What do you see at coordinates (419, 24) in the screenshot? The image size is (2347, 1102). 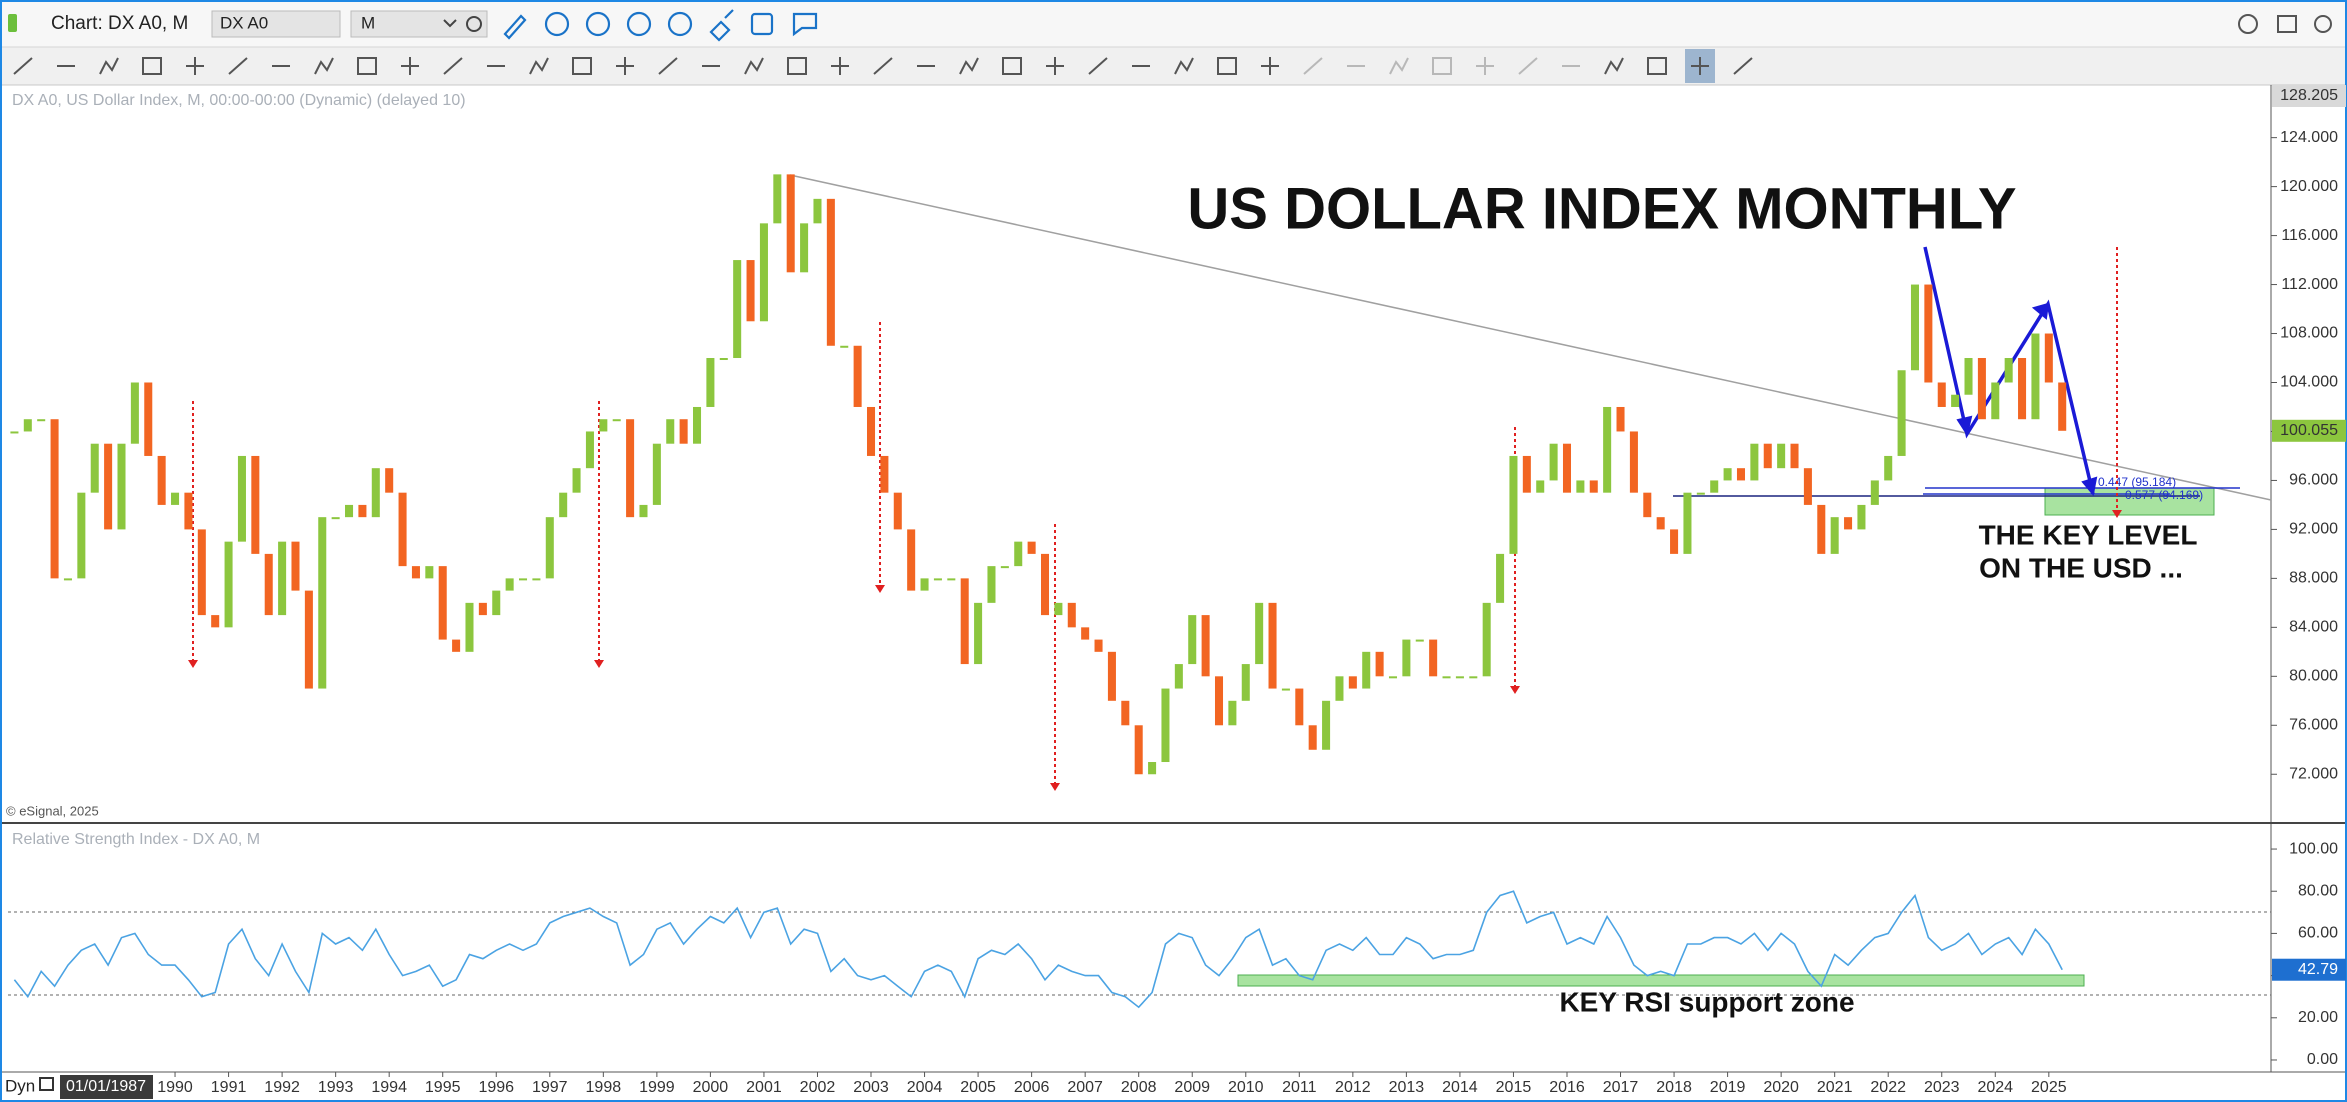 I see `interval-box` at bounding box center [419, 24].